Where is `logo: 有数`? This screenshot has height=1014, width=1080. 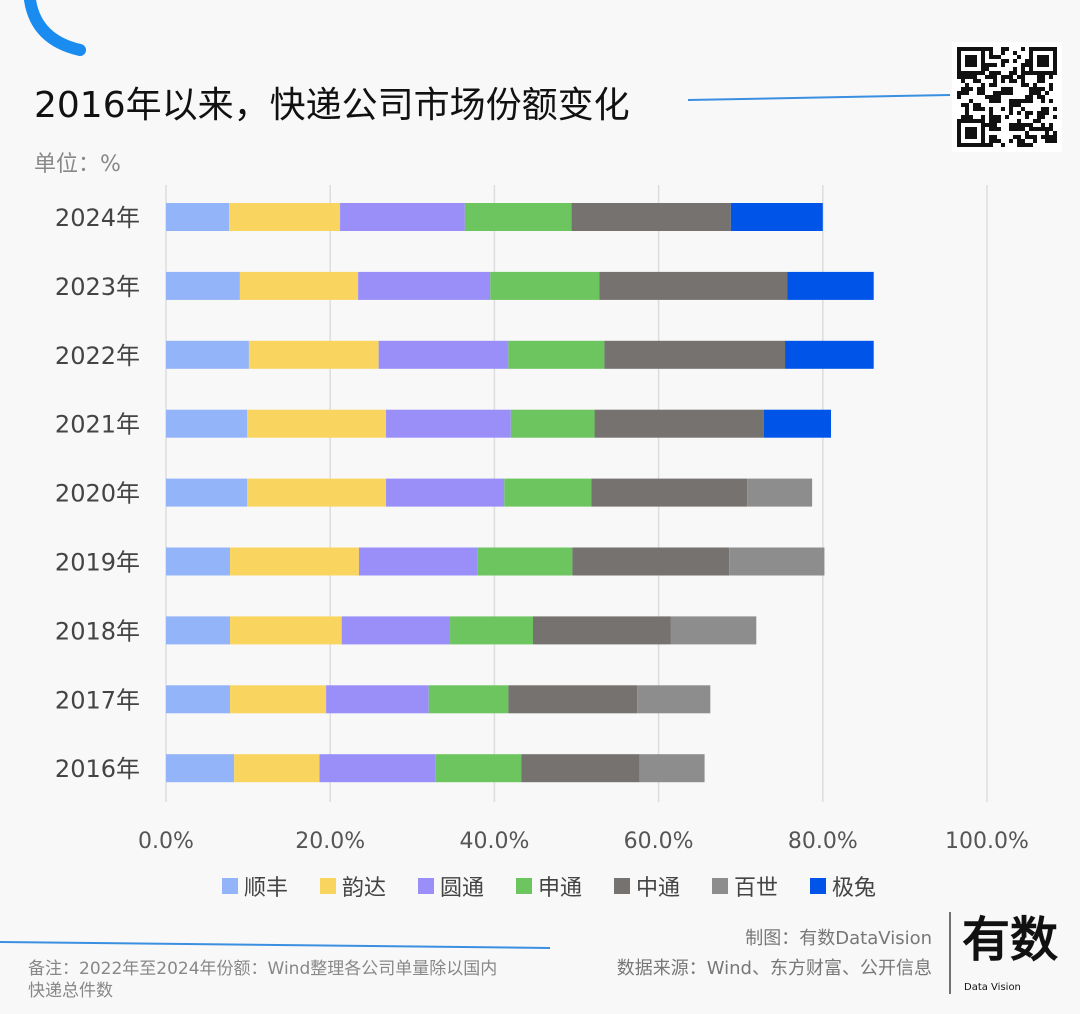
logo: 有数 is located at coordinates (1010, 940).